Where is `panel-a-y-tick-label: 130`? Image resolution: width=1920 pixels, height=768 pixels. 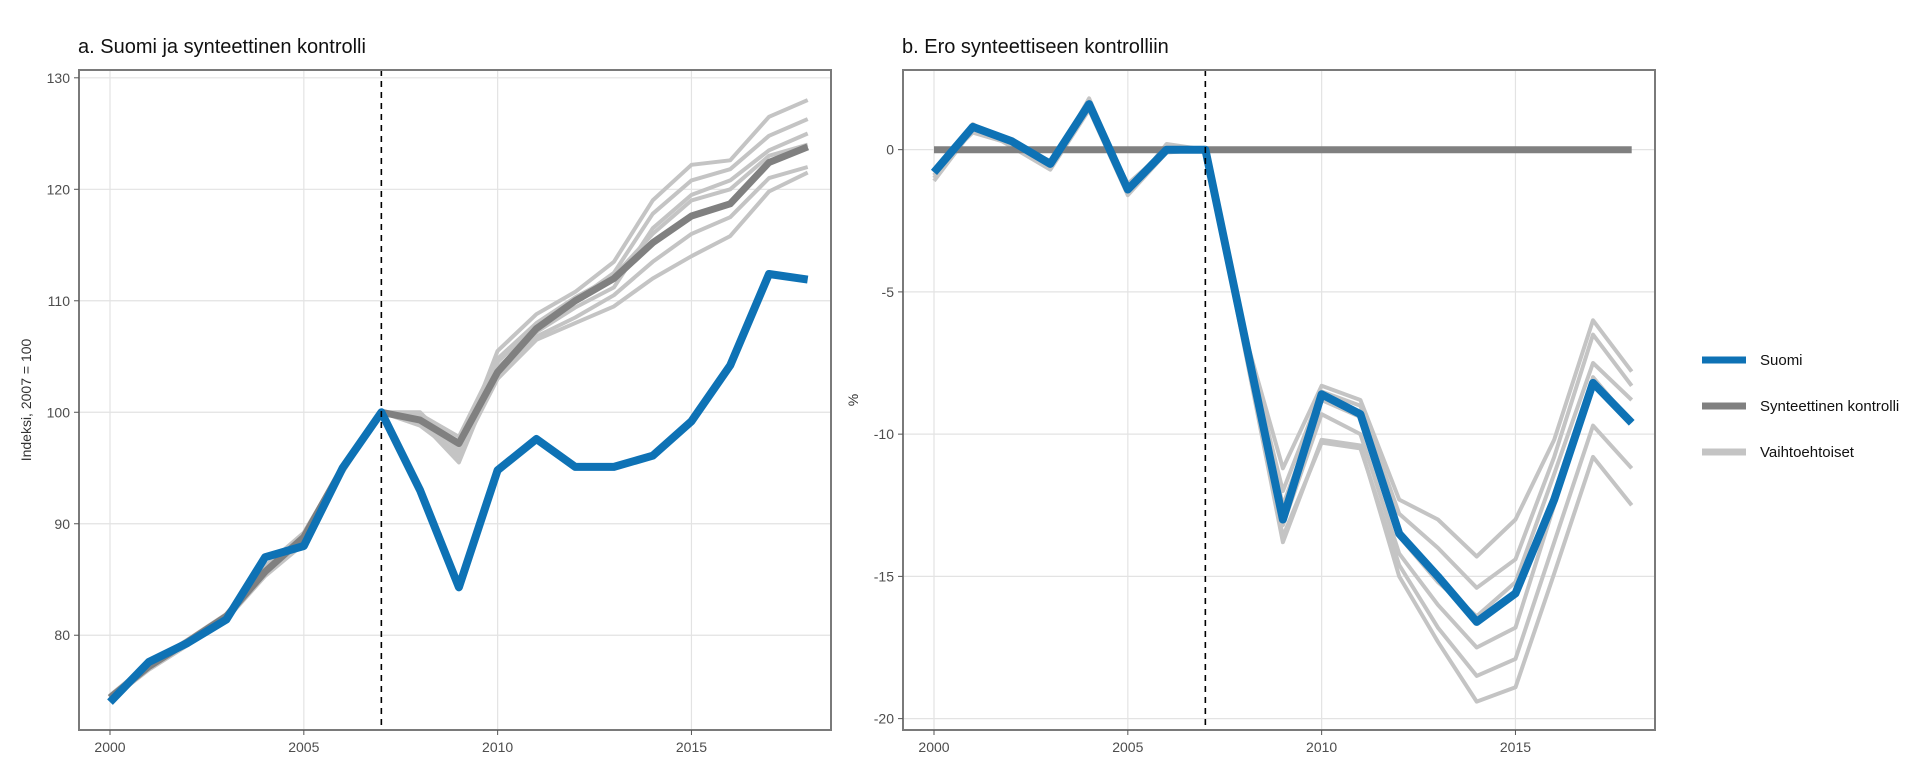 panel-a-y-tick-label: 130 is located at coordinates (59, 78).